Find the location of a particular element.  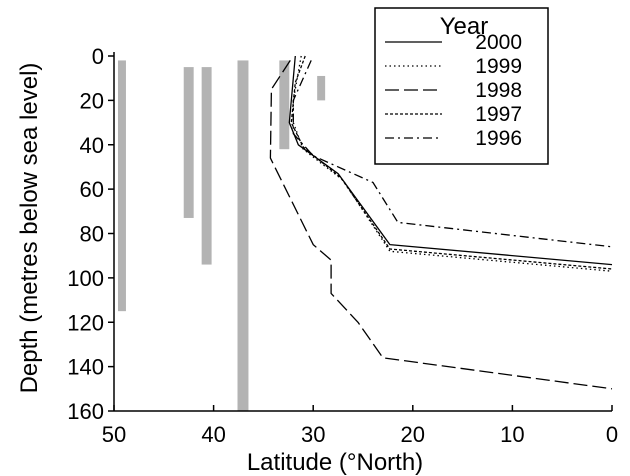

y-axis-label: Depth (metres below sea level) is located at coordinates (29, 228).